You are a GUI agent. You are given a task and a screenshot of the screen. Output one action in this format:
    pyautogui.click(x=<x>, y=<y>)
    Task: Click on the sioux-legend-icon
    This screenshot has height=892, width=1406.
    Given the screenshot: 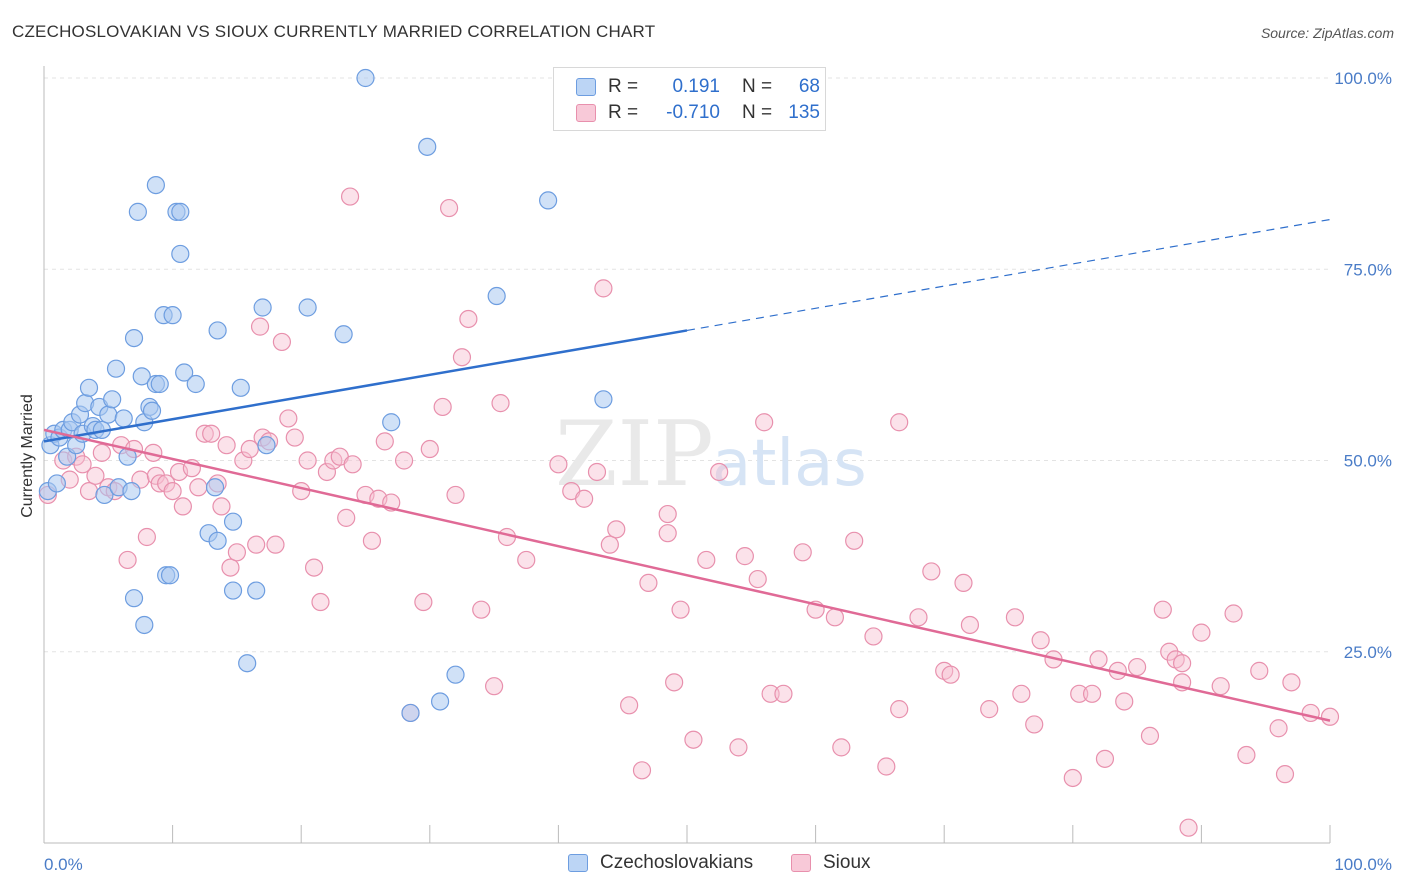 What is the action you would take?
    pyautogui.click(x=801, y=863)
    